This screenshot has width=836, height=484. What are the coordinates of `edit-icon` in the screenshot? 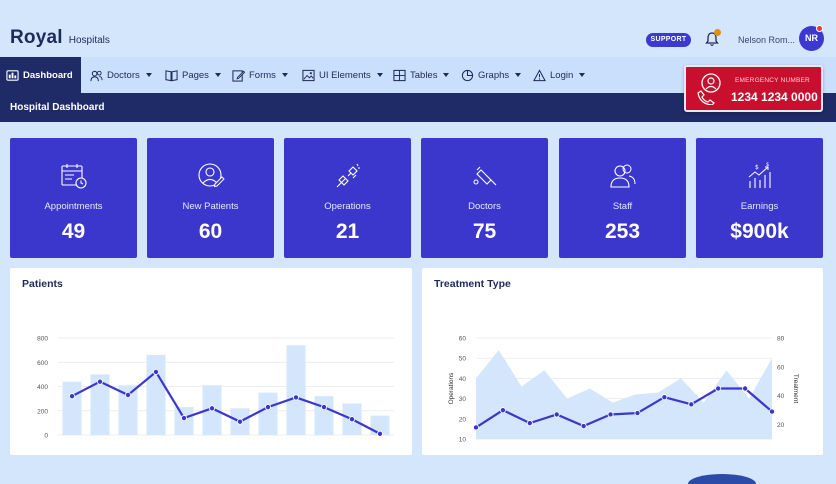 It's located at (238, 75).